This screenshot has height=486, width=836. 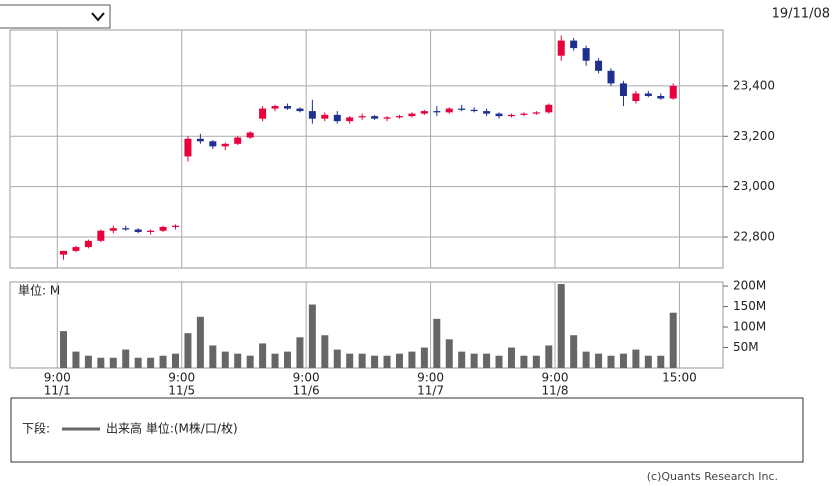 What do you see at coordinates (749, 286) in the screenshot?
I see `y-tick-label: 200M` at bounding box center [749, 286].